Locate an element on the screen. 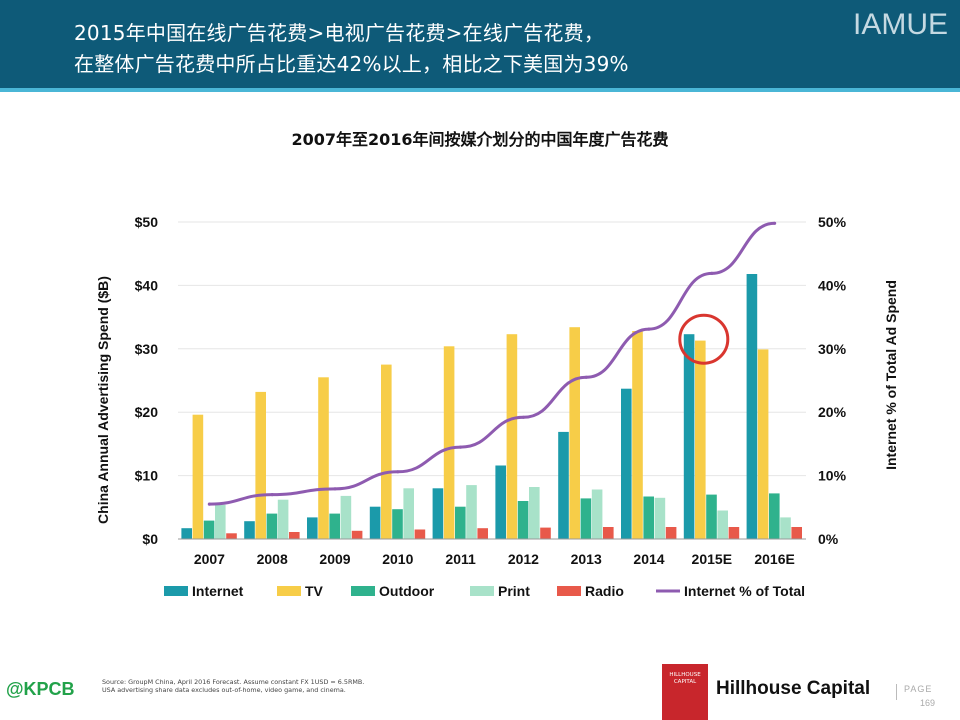 The height and width of the screenshot is (720, 960). bar-tv-2014 is located at coordinates (637, 435).